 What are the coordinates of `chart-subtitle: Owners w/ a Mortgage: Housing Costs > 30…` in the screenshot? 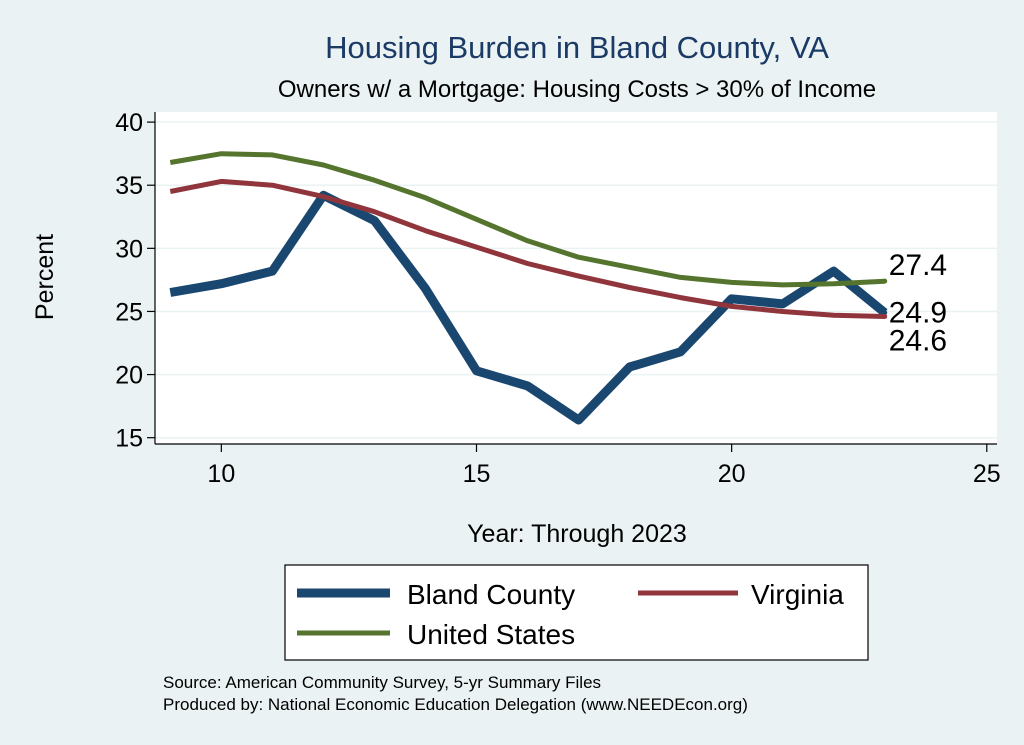 It's located at (577, 89).